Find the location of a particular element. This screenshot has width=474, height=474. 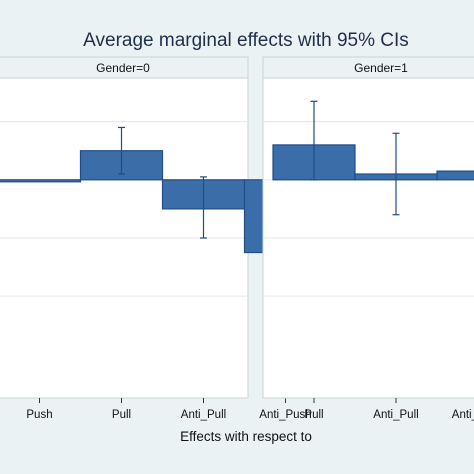

bars-right is located at coordinates (373, 158).